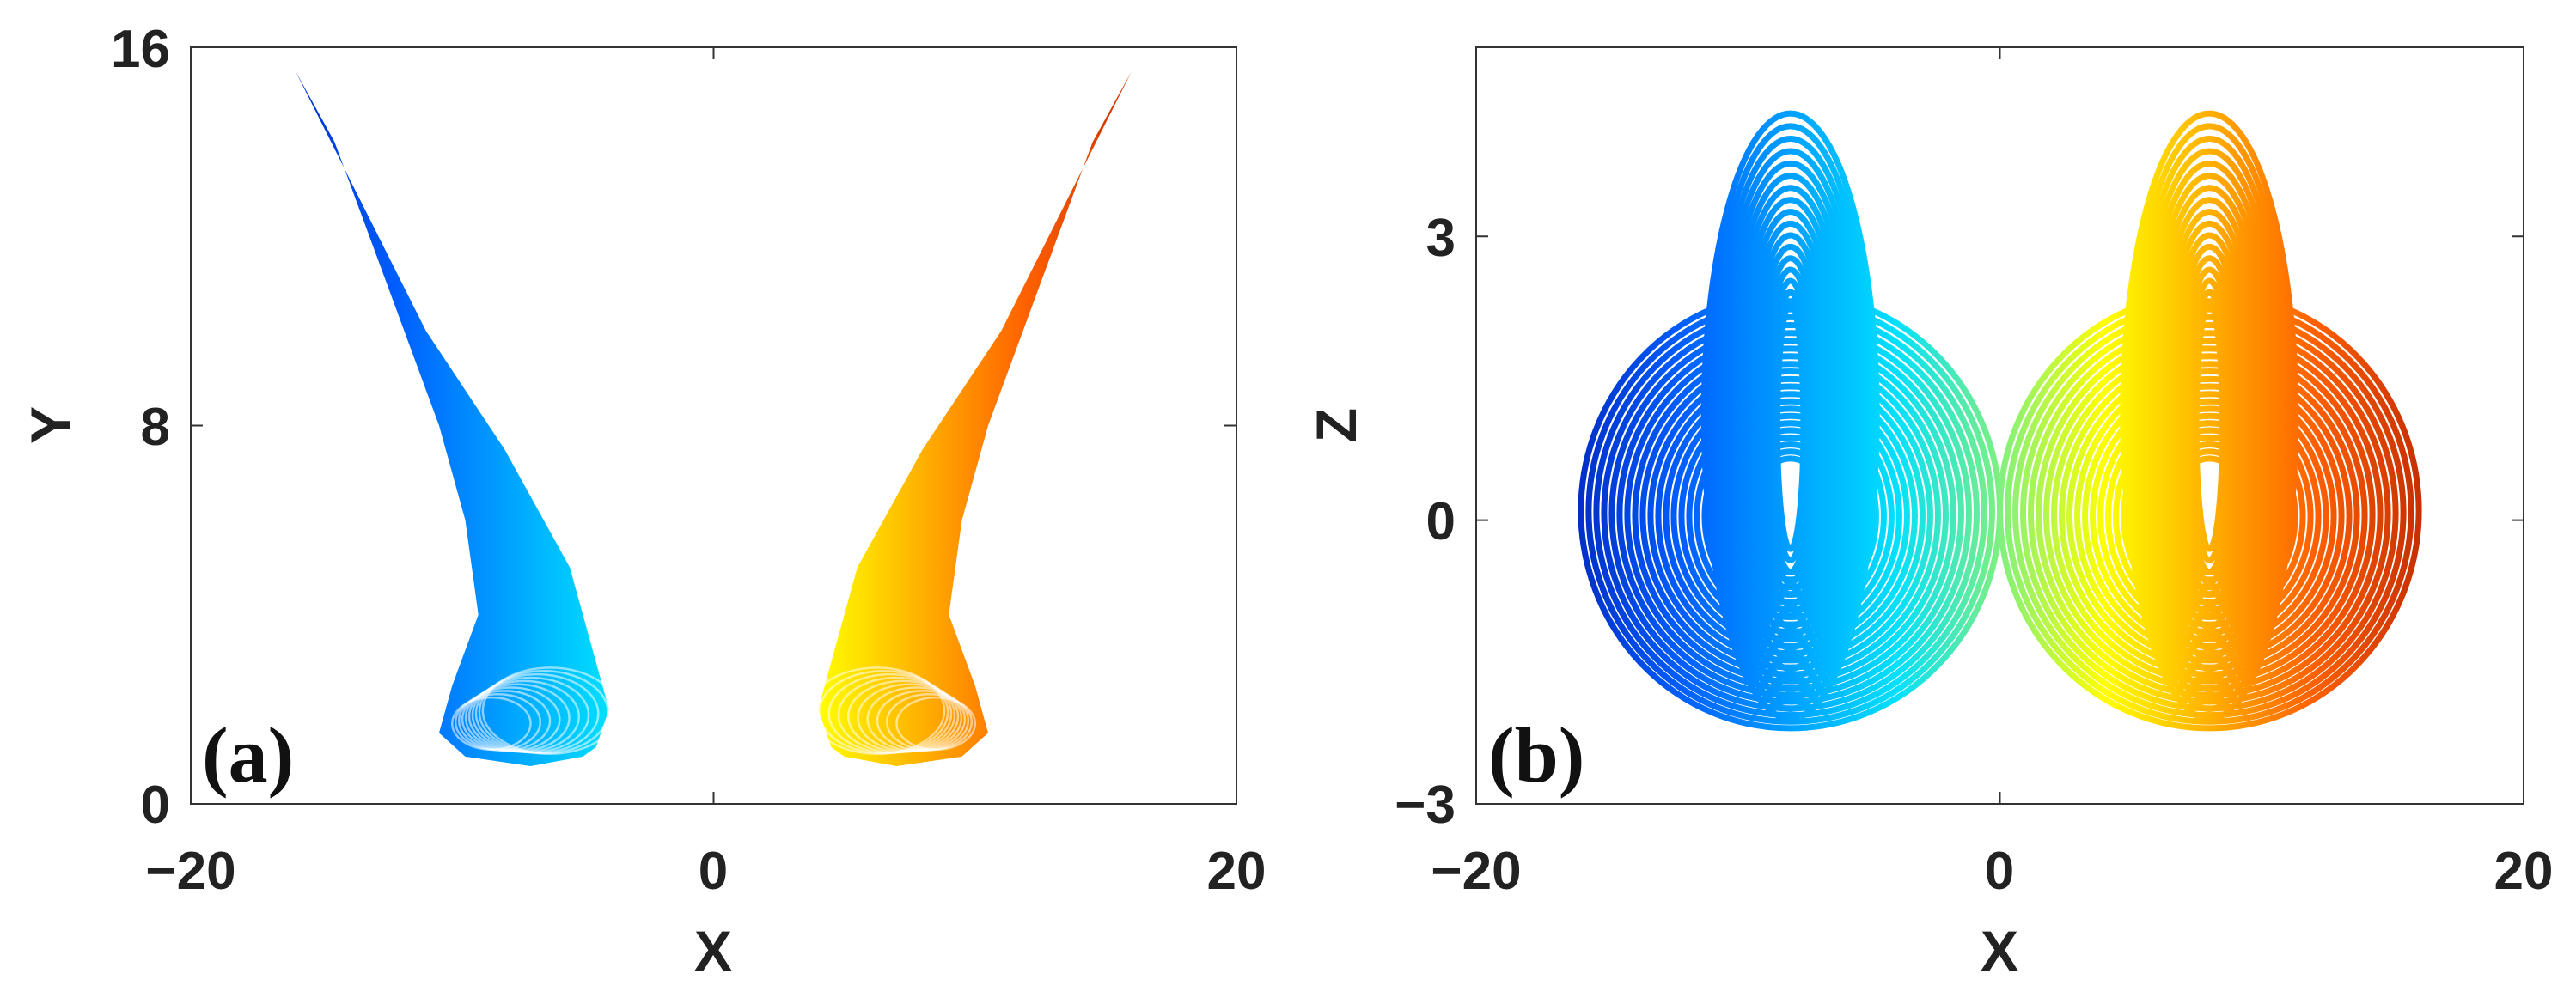  Describe the element at coordinates (452, 418) in the screenshot. I see `wing-left` at that location.